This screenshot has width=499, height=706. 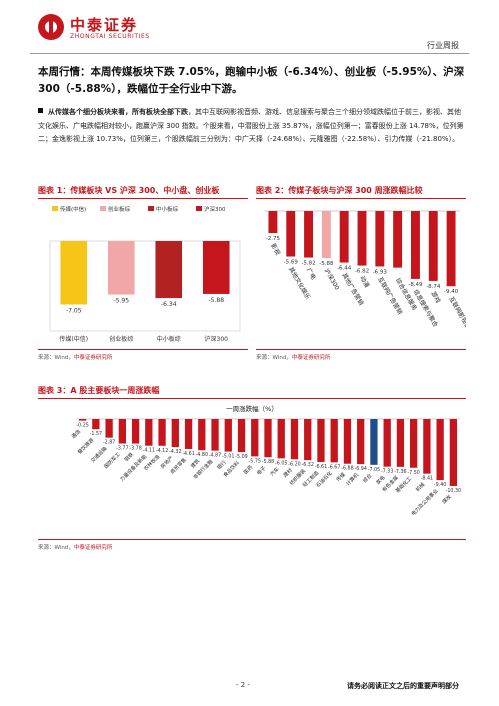 What do you see at coordinates (96, 434) in the screenshot?
I see `data-label-1: -1.57` at bounding box center [96, 434].